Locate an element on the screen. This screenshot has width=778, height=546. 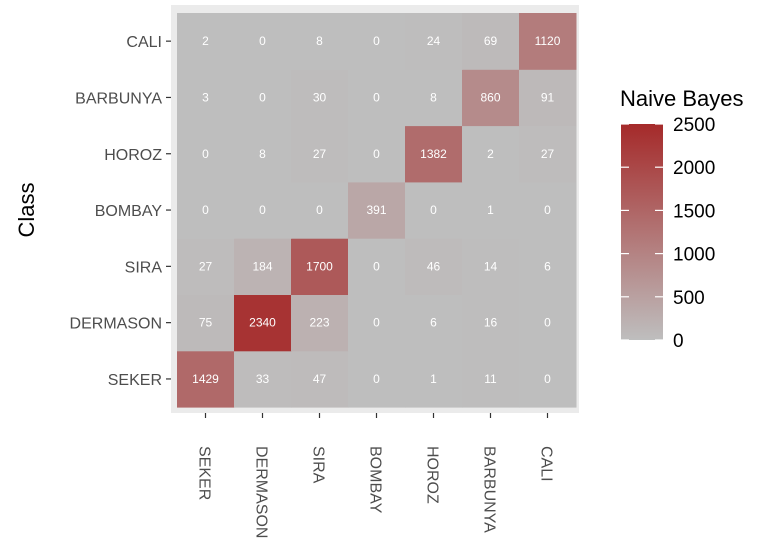
cell-value-label: 1120 is located at coordinates (548, 41).